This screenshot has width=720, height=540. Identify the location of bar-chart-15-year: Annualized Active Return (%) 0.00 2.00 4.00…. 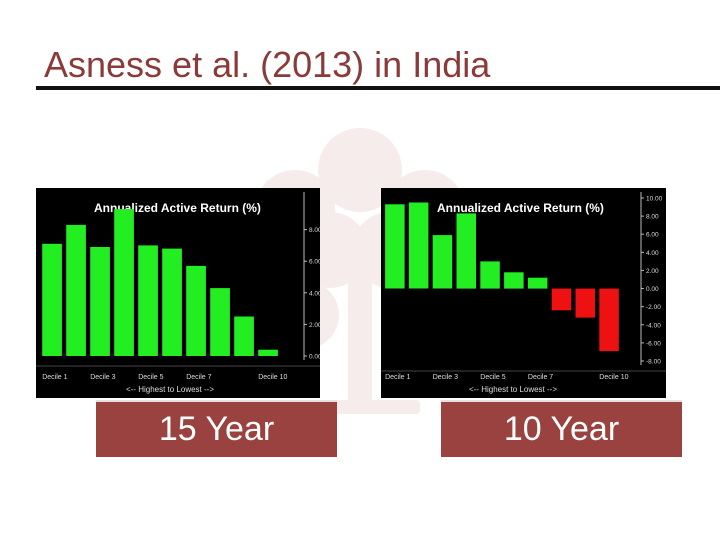
(178, 293).